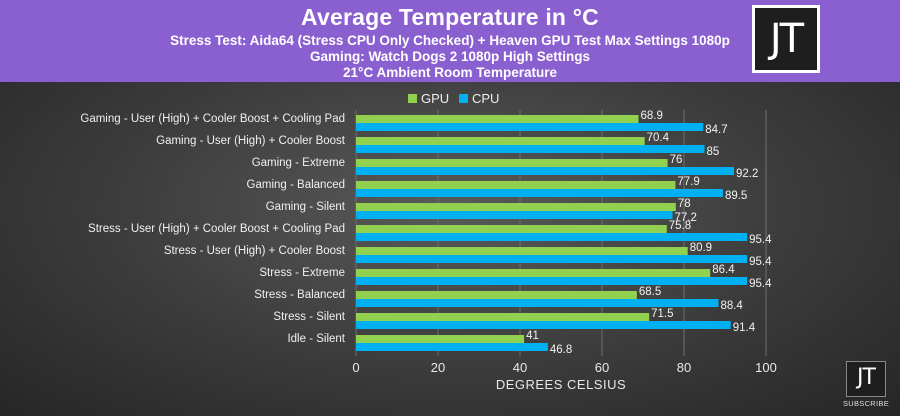 The image size is (900, 416). Describe the element at coordinates (532, 336) in the screenshot. I see `data-label-gpu: 41` at that location.